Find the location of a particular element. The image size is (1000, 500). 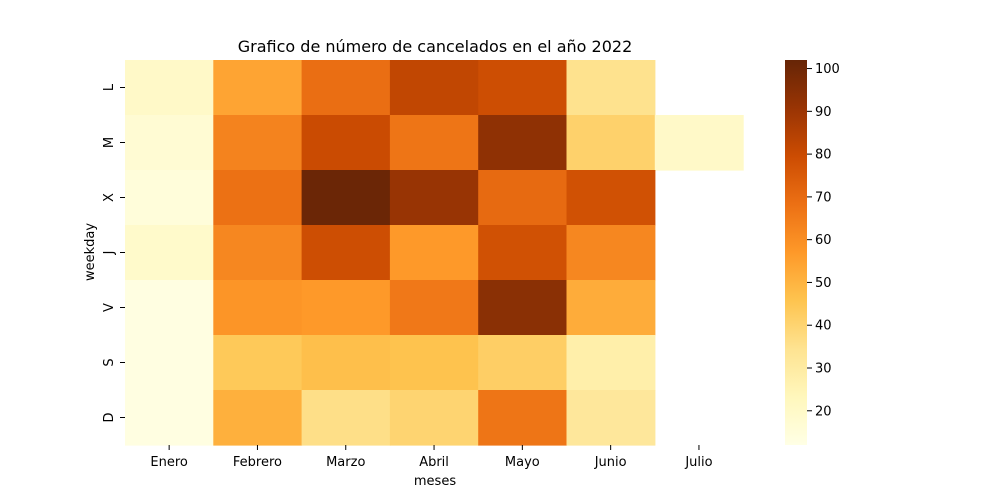

y-tick-label: V is located at coordinates (109, 307).